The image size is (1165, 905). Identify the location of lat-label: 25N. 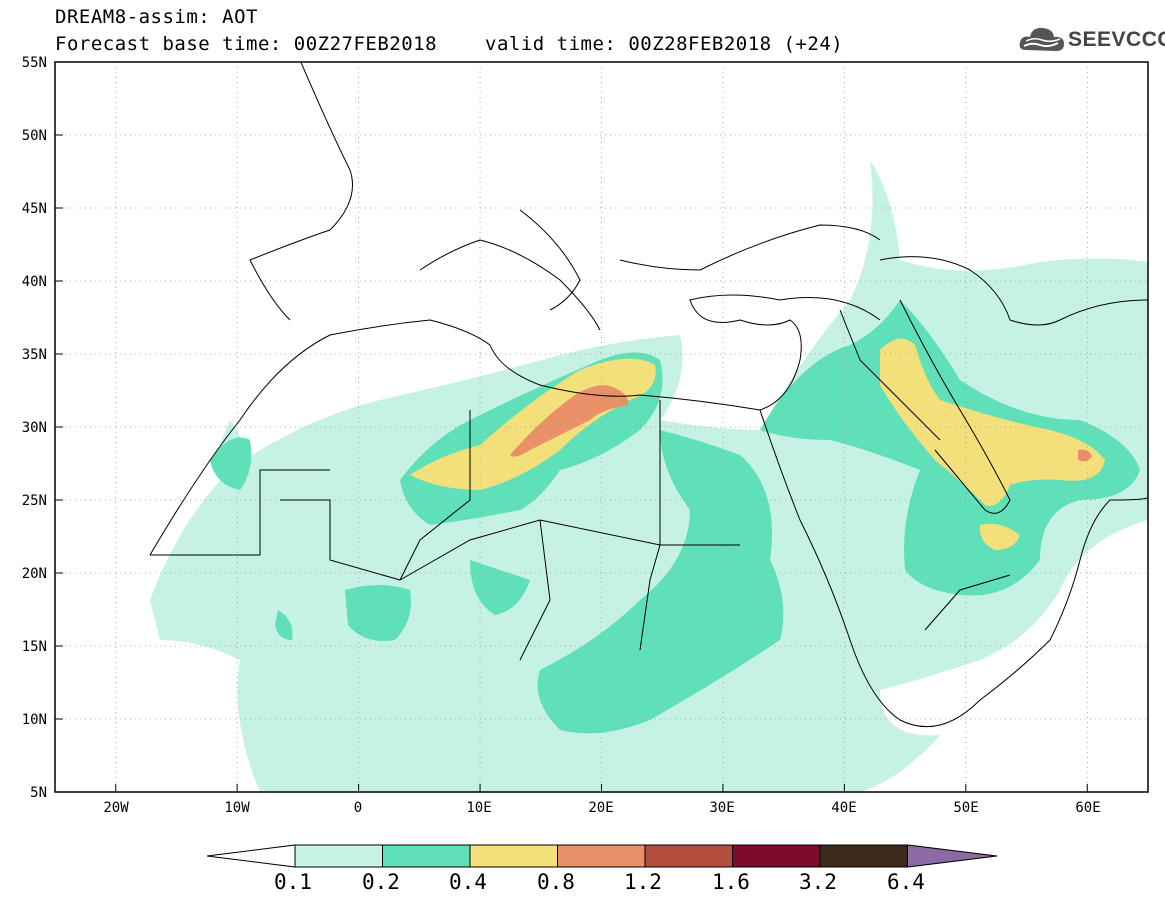
(34, 501).